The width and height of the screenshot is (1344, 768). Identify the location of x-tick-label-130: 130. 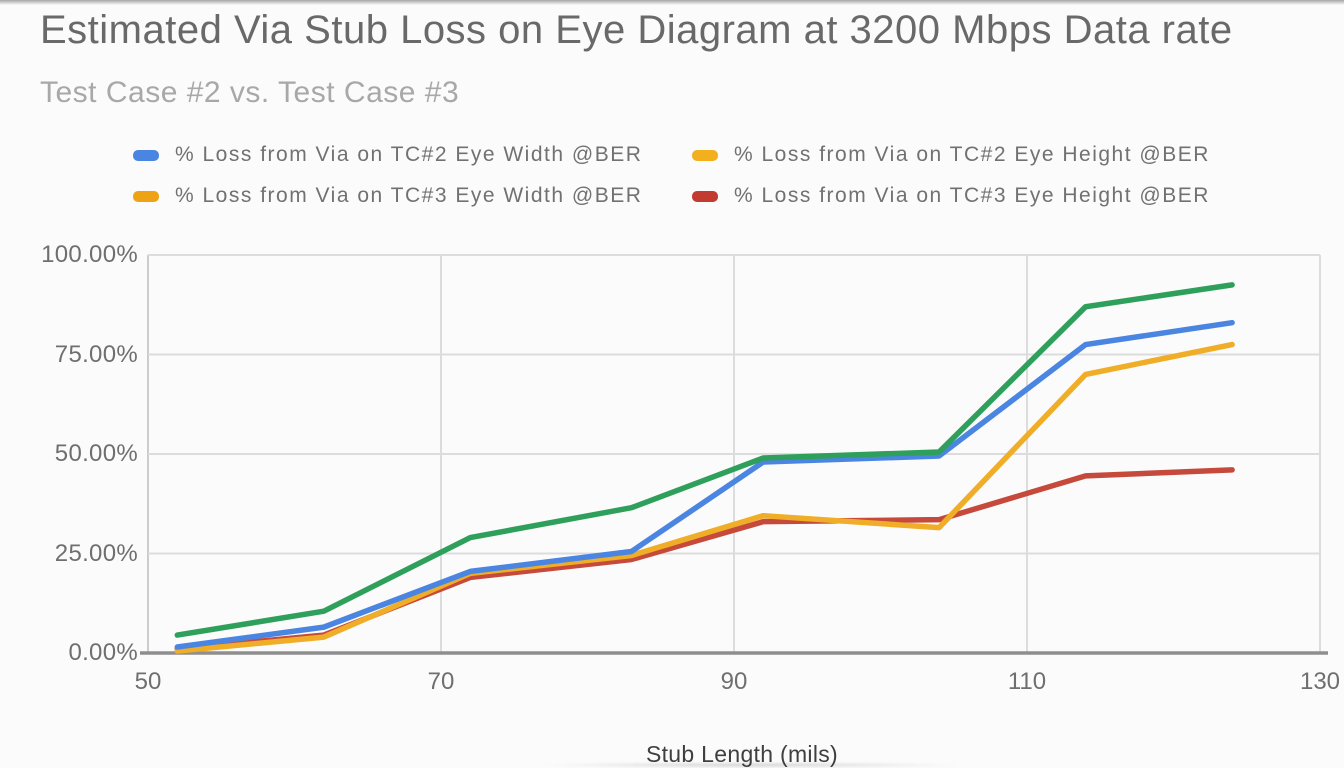
(1320, 681).